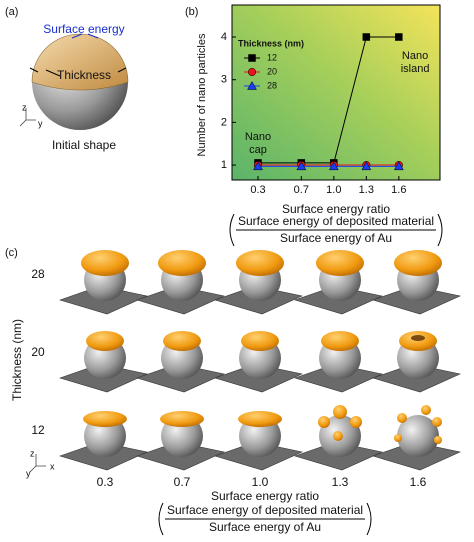  I want to click on axis-triad, so click(37, 463).